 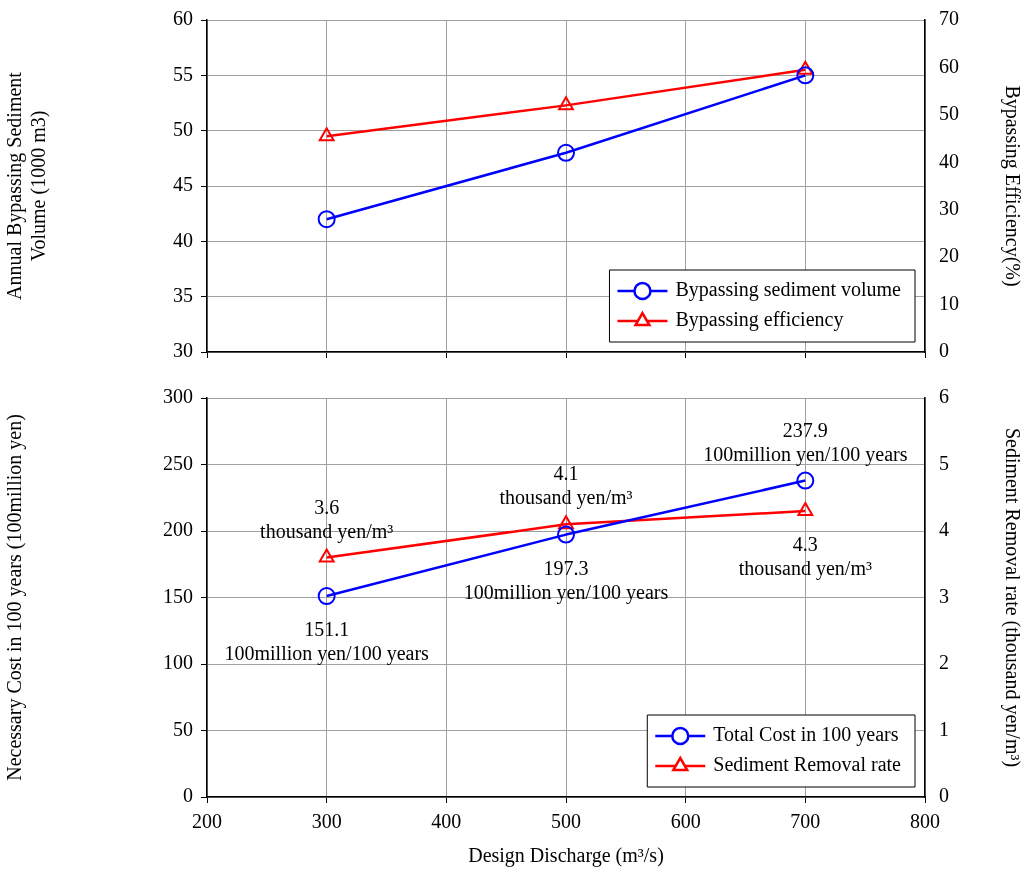 I want to click on y2-tick-label: 20, so click(x=949, y=255).